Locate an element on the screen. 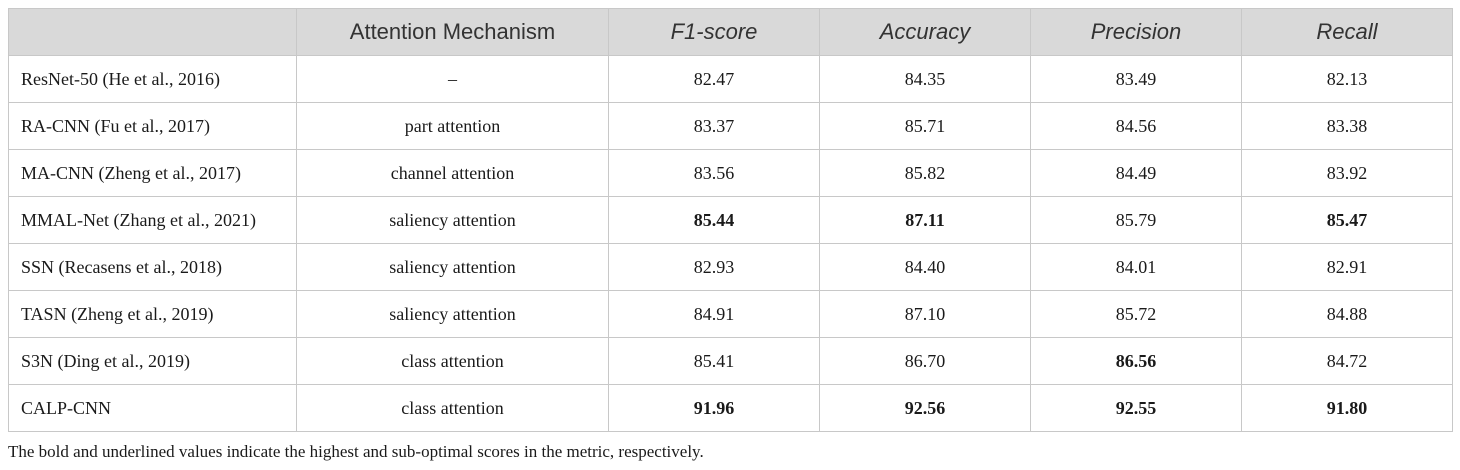 This screenshot has width=1460, height=470. cell-recall: 82.13 is located at coordinates (1347, 79).